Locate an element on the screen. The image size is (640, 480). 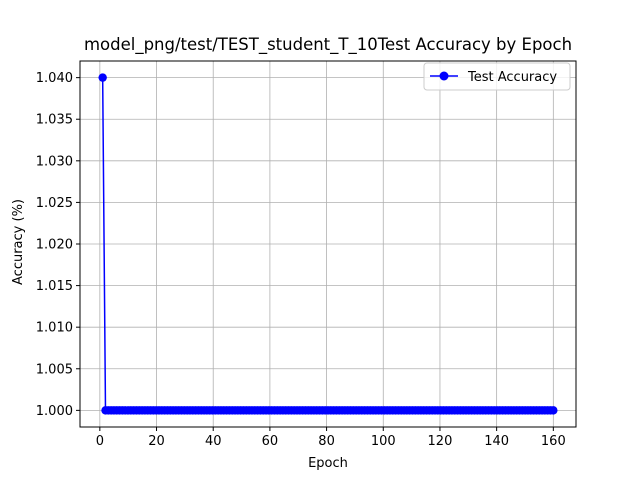
x-axis-label: Epoch is located at coordinates (328, 463).